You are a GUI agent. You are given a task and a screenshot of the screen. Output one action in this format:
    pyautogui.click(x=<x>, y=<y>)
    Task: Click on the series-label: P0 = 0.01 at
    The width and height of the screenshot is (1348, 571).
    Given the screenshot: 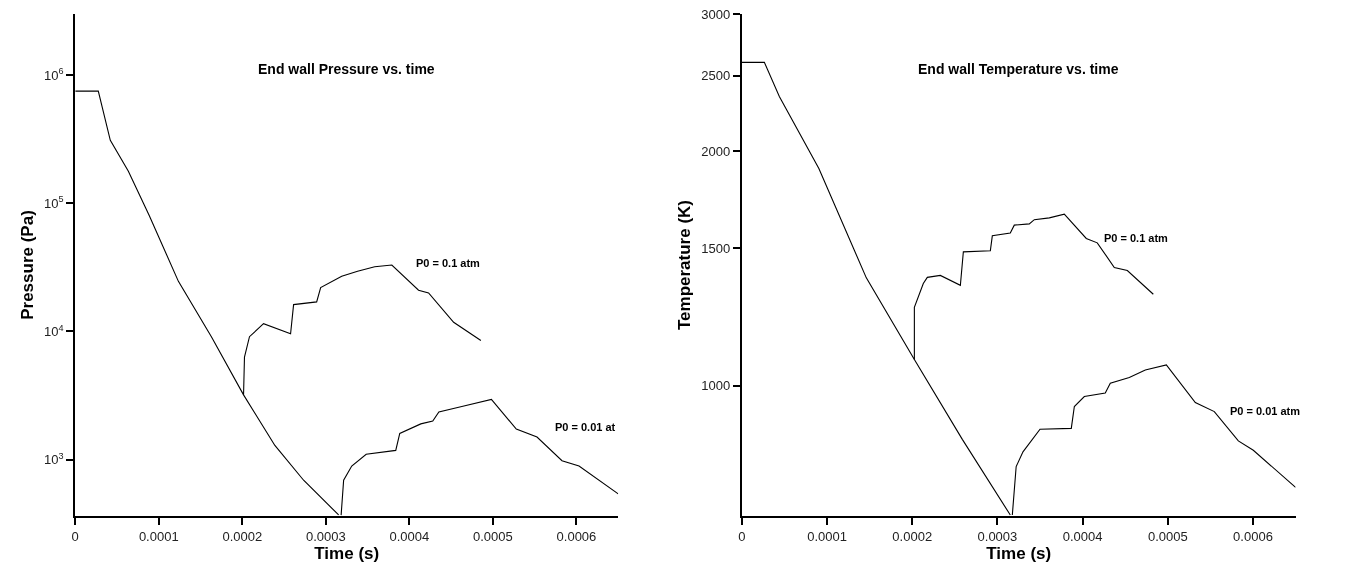 What is the action you would take?
    pyautogui.click(x=585, y=427)
    